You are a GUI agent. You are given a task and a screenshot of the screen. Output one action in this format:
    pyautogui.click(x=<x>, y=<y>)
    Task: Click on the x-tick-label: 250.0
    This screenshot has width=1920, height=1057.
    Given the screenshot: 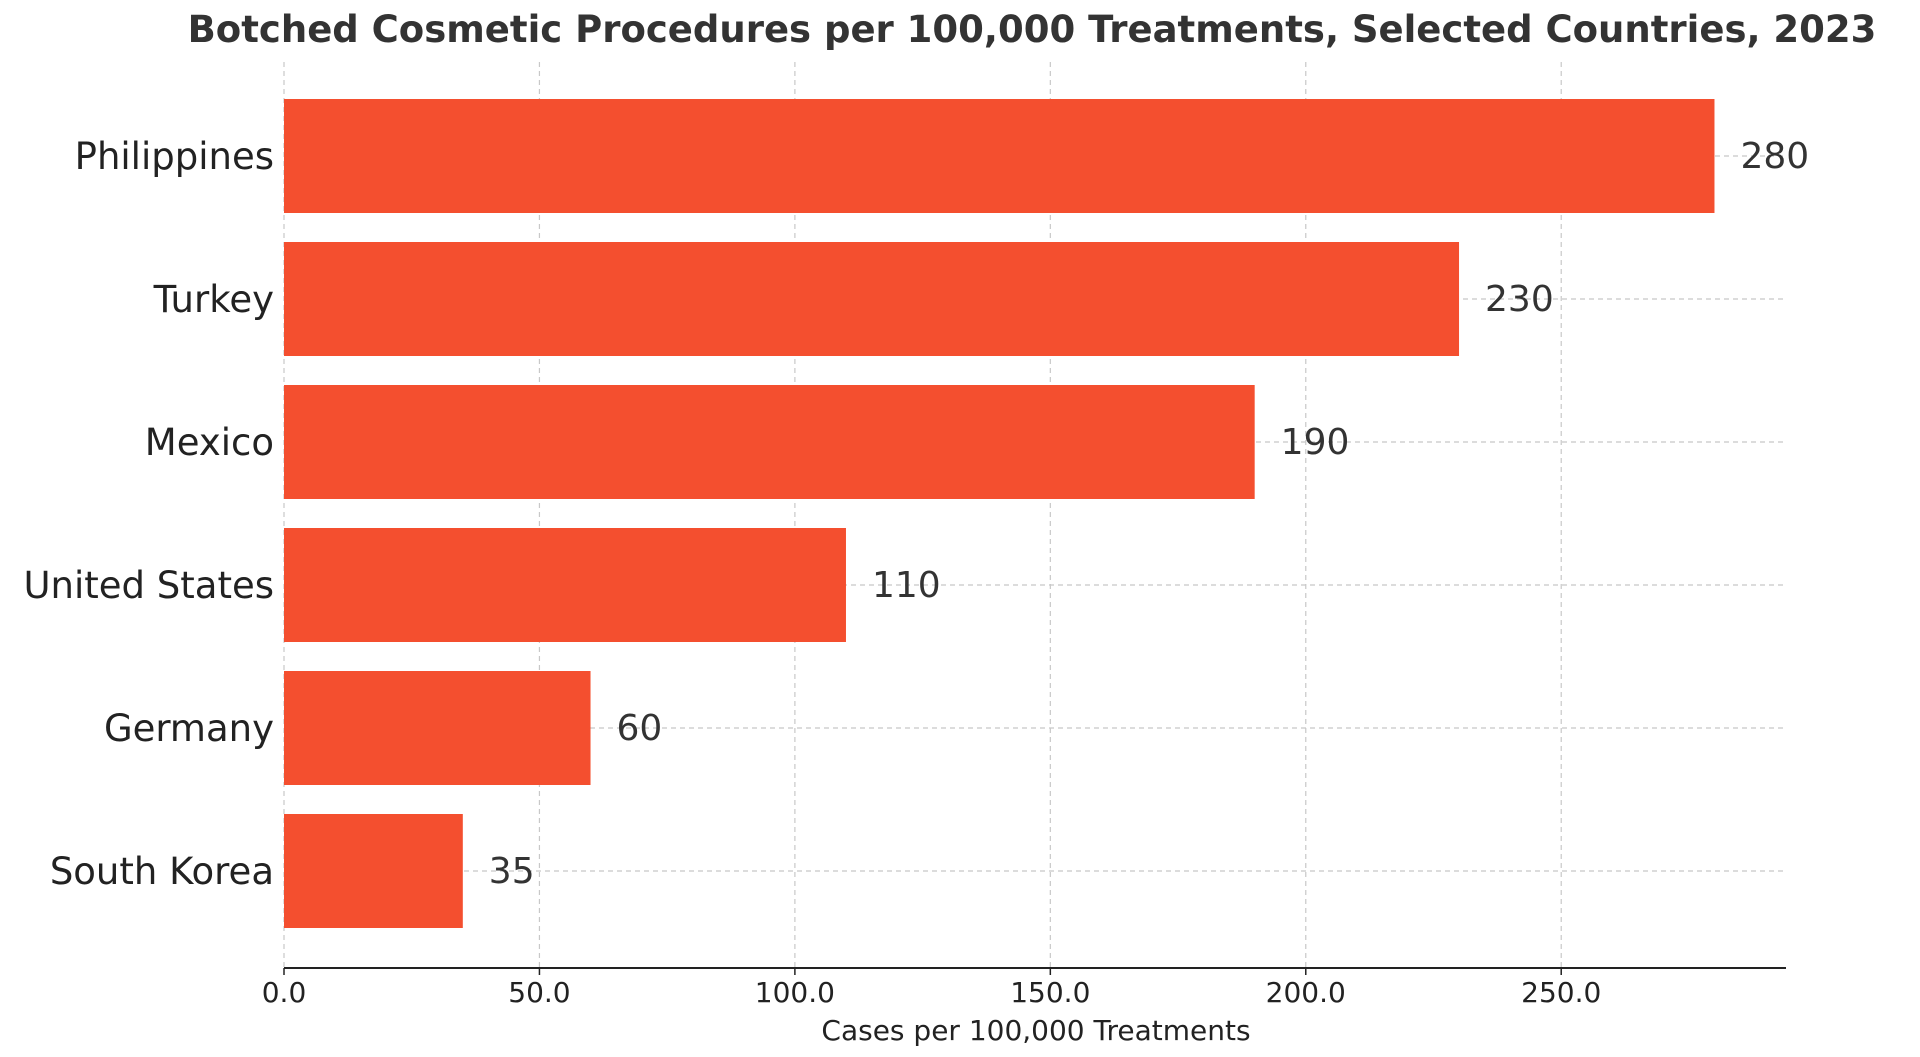 What is the action you would take?
    pyautogui.click(x=1561, y=992)
    